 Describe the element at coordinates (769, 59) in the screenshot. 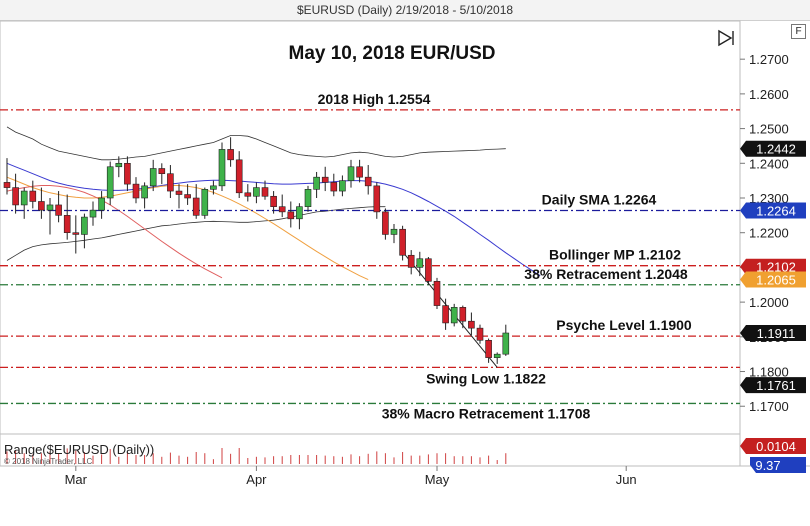

I see `y-tick-label: 1.2700` at that location.